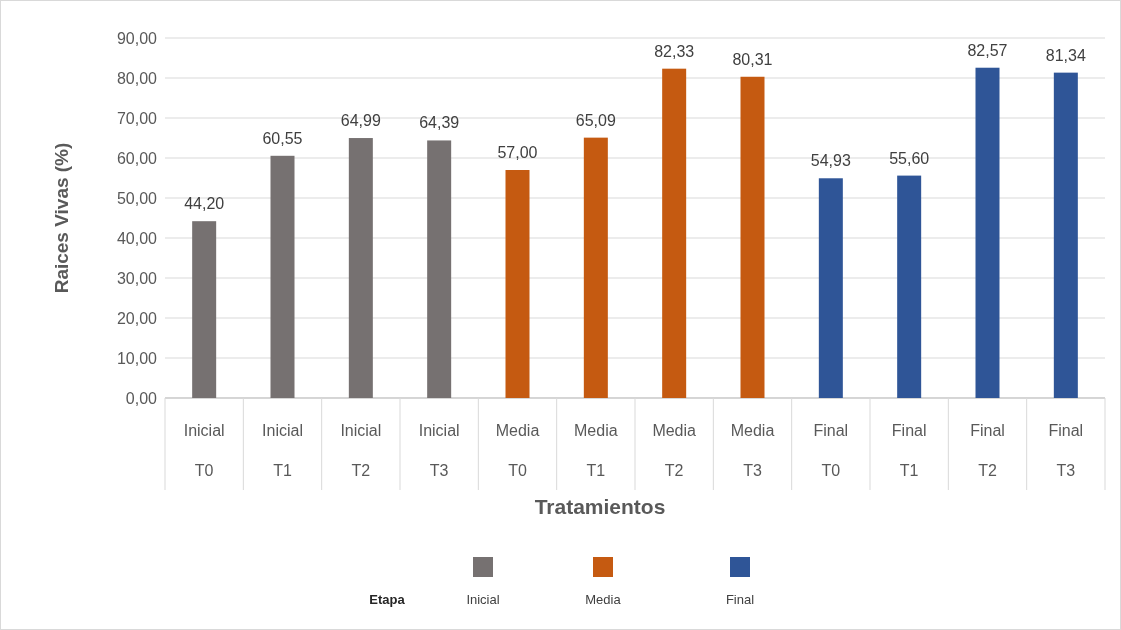  What do you see at coordinates (603, 599) in the screenshot?
I see `legend-label: Media` at bounding box center [603, 599].